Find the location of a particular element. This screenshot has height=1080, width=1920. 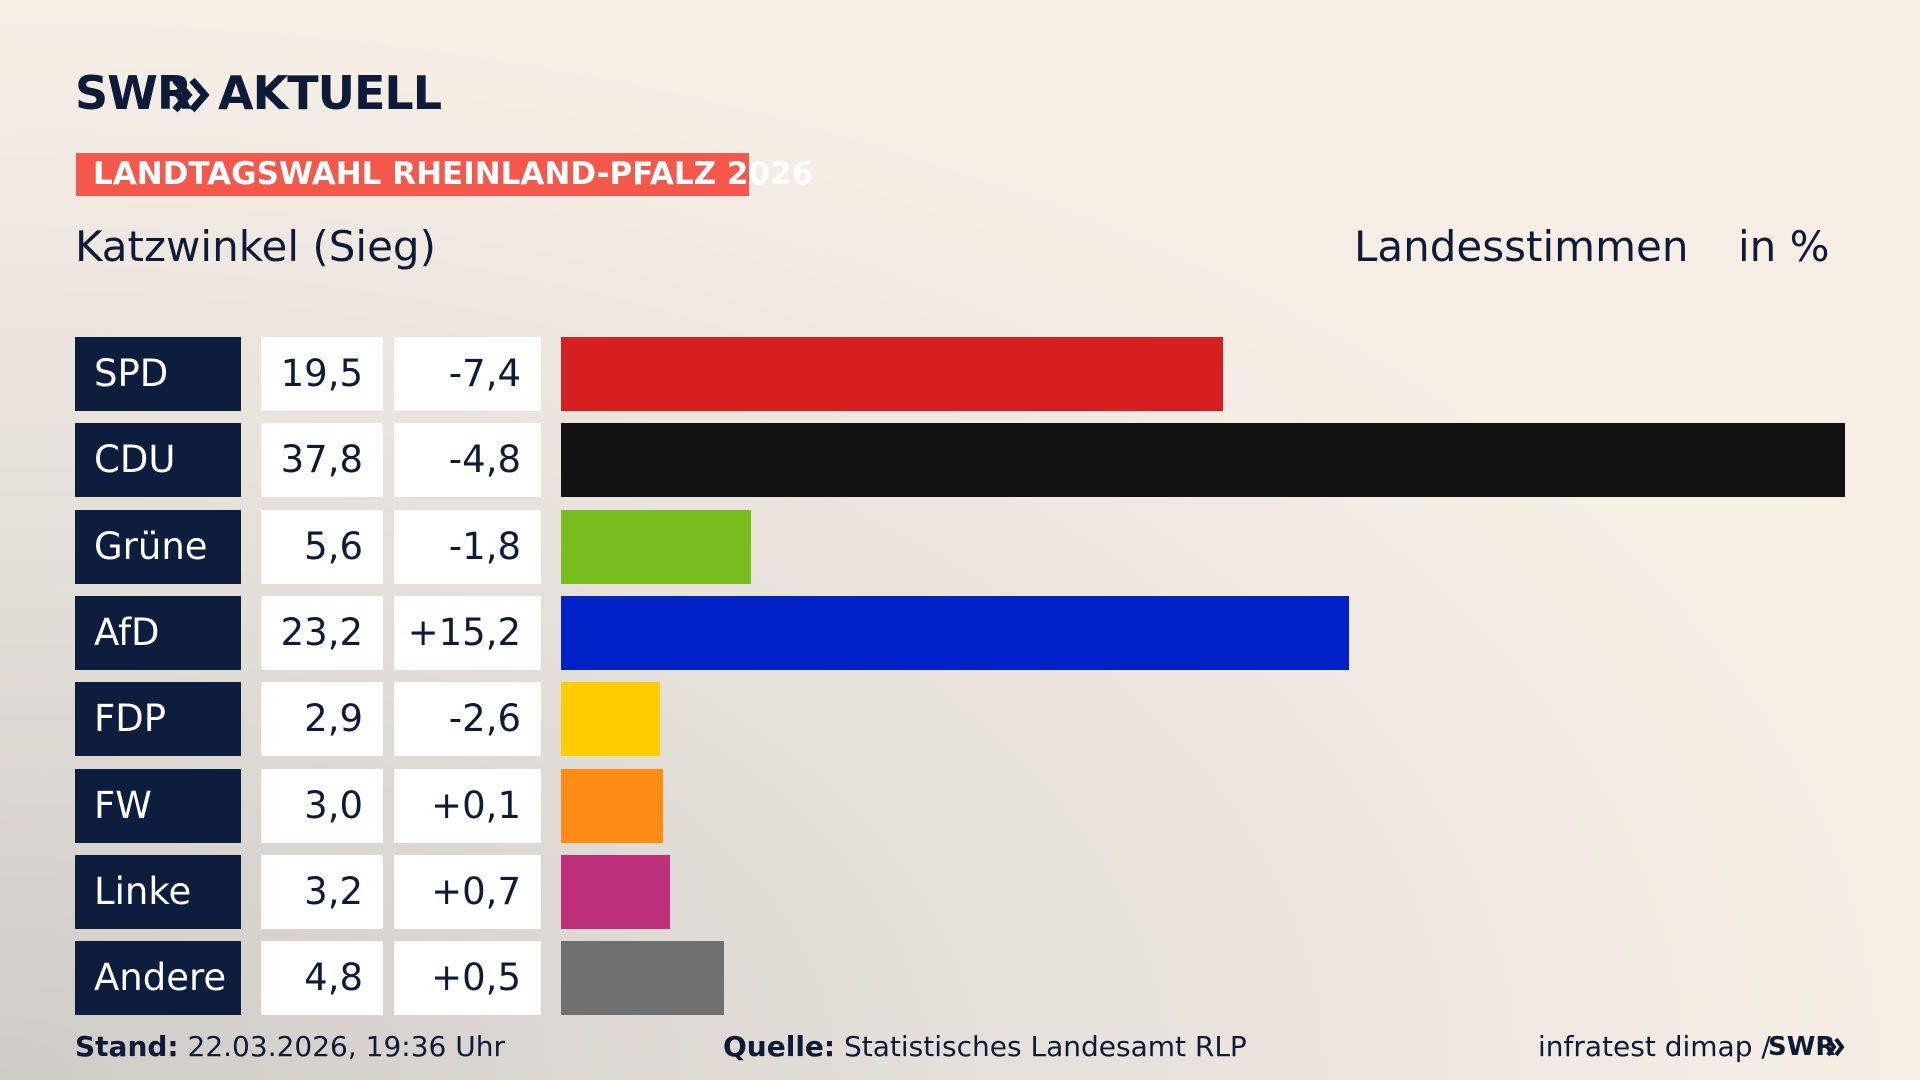

tag: LANDTAGSWAHL RHEINLAND-PFALZ 2026 is located at coordinates (444, 174).